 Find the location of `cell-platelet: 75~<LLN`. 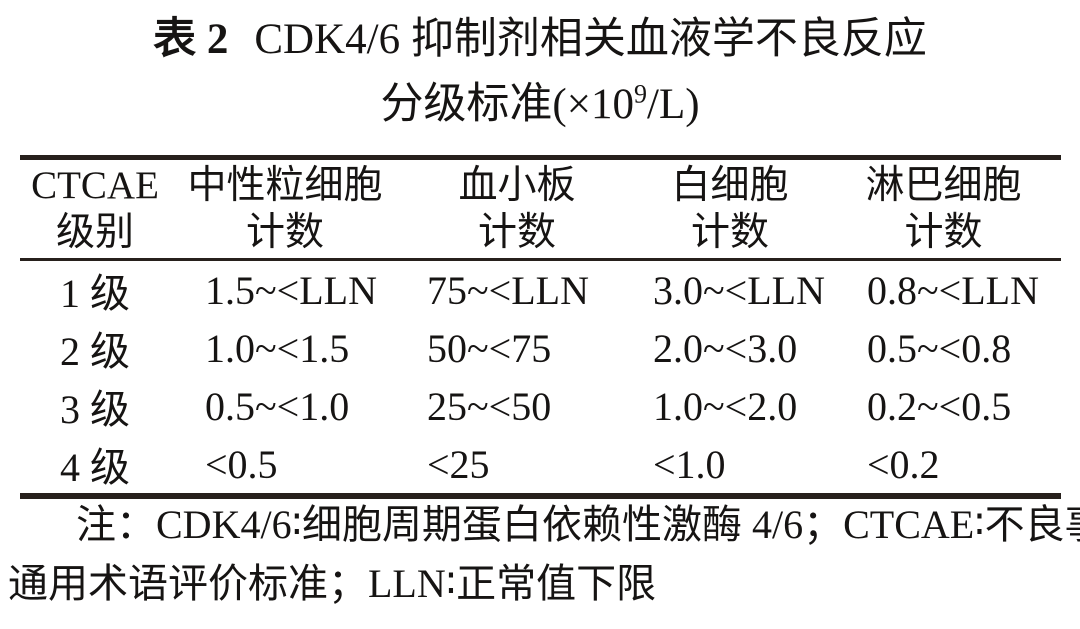

cell-platelet: 75~<LLN is located at coordinates (508, 290).